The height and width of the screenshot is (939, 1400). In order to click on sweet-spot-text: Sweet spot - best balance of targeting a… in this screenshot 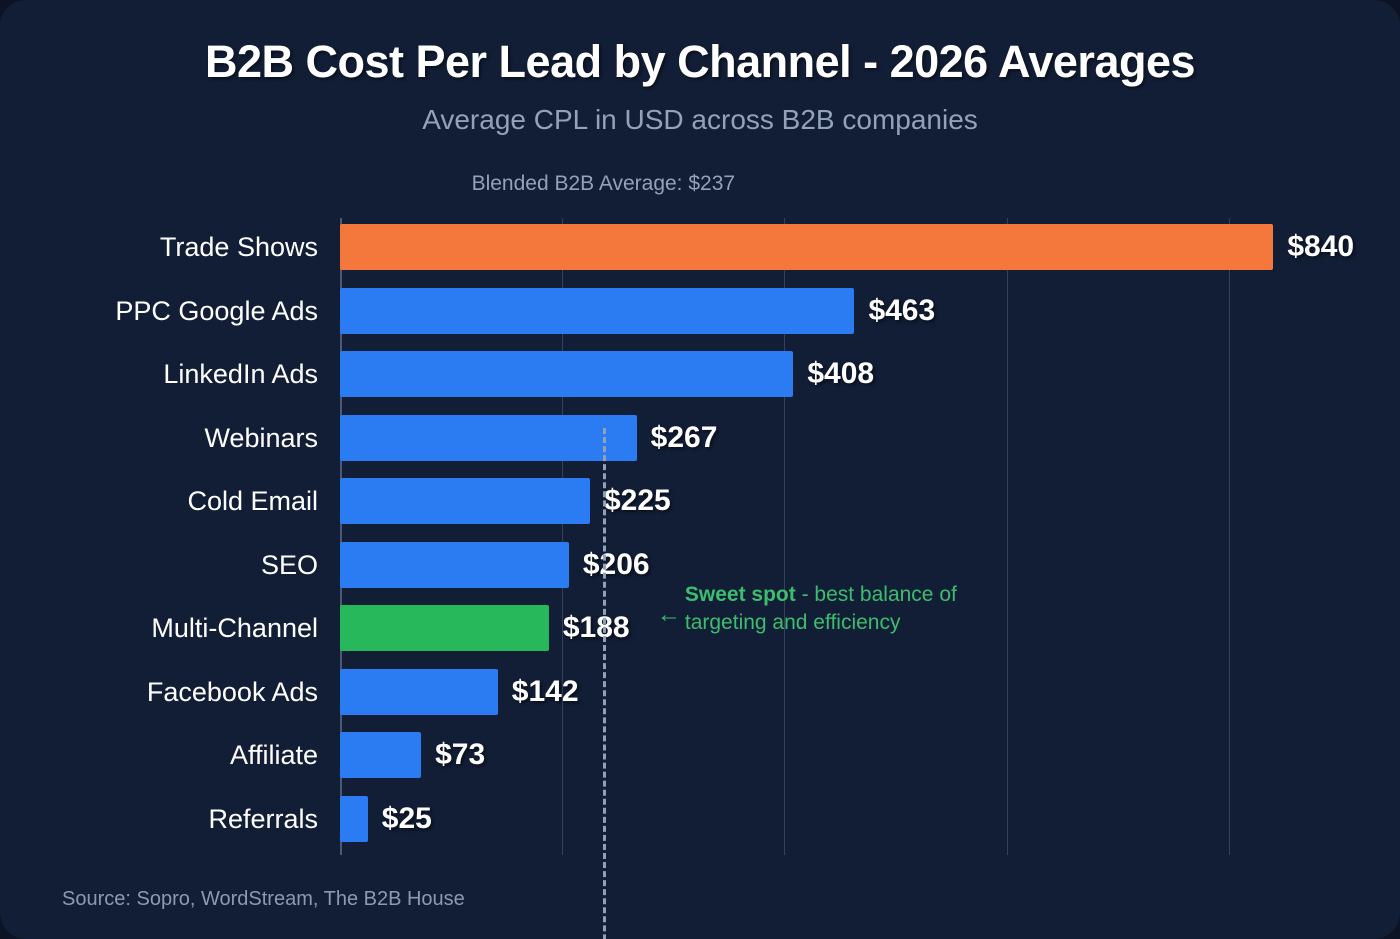, I will do `click(851, 609)`.